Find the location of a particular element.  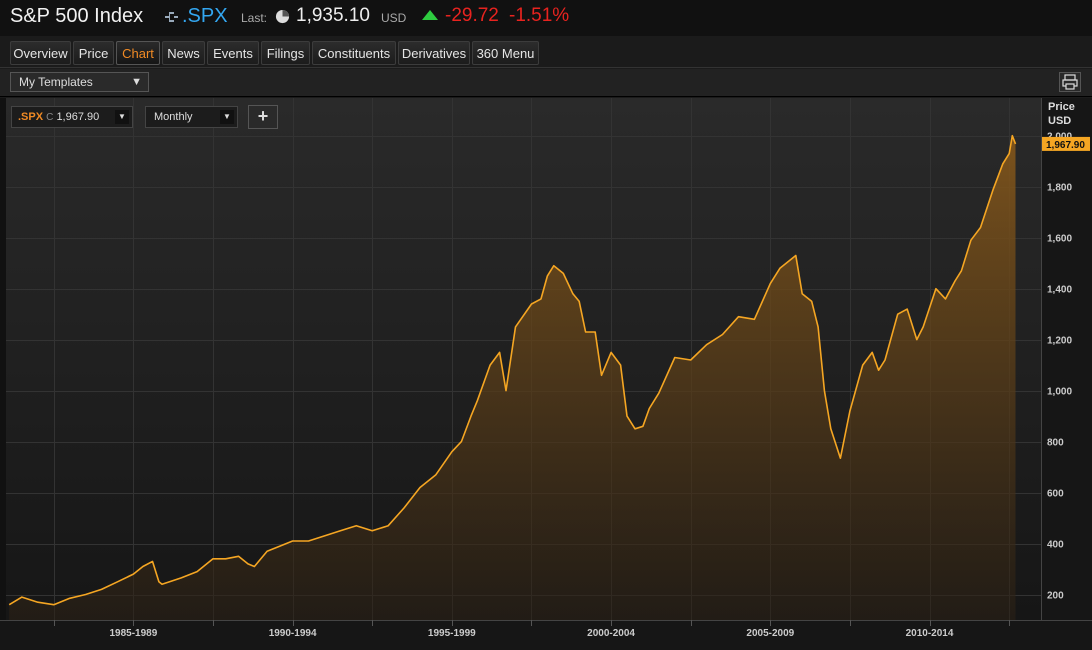

tab-chart: Chart is located at coordinates (138, 53).